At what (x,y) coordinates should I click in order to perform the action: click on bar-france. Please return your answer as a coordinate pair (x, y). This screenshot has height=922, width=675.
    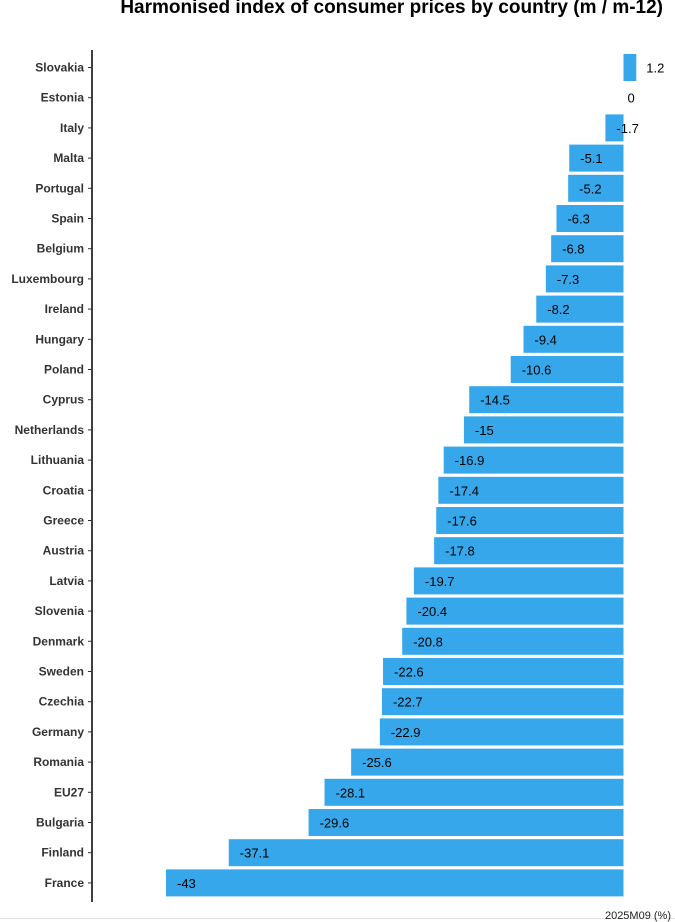
    Looking at the image, I should click on (395, 883).